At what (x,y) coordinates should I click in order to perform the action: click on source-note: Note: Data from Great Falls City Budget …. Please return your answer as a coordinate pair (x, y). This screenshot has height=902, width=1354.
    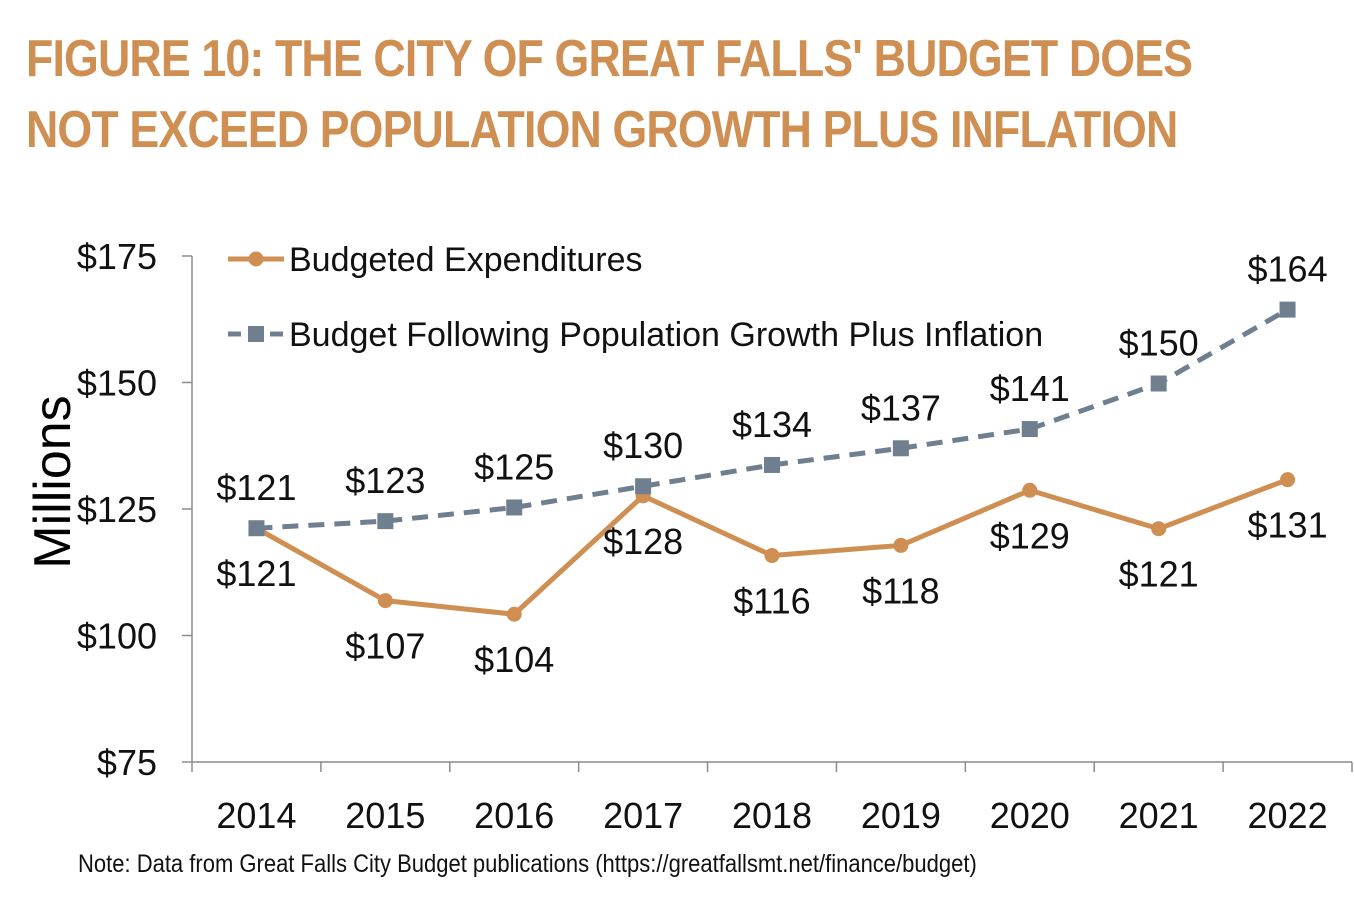
    Looking at the image, I should click on (527, 864).